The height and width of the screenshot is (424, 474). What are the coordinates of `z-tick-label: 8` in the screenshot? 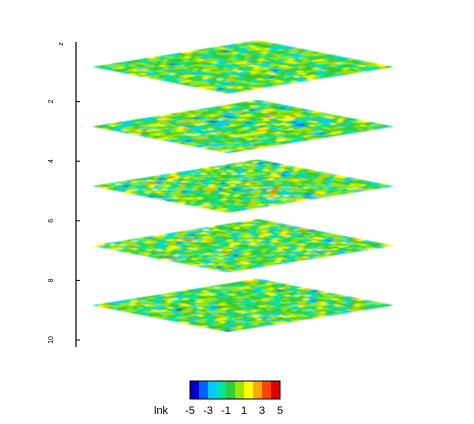 It's located at (51, 280).